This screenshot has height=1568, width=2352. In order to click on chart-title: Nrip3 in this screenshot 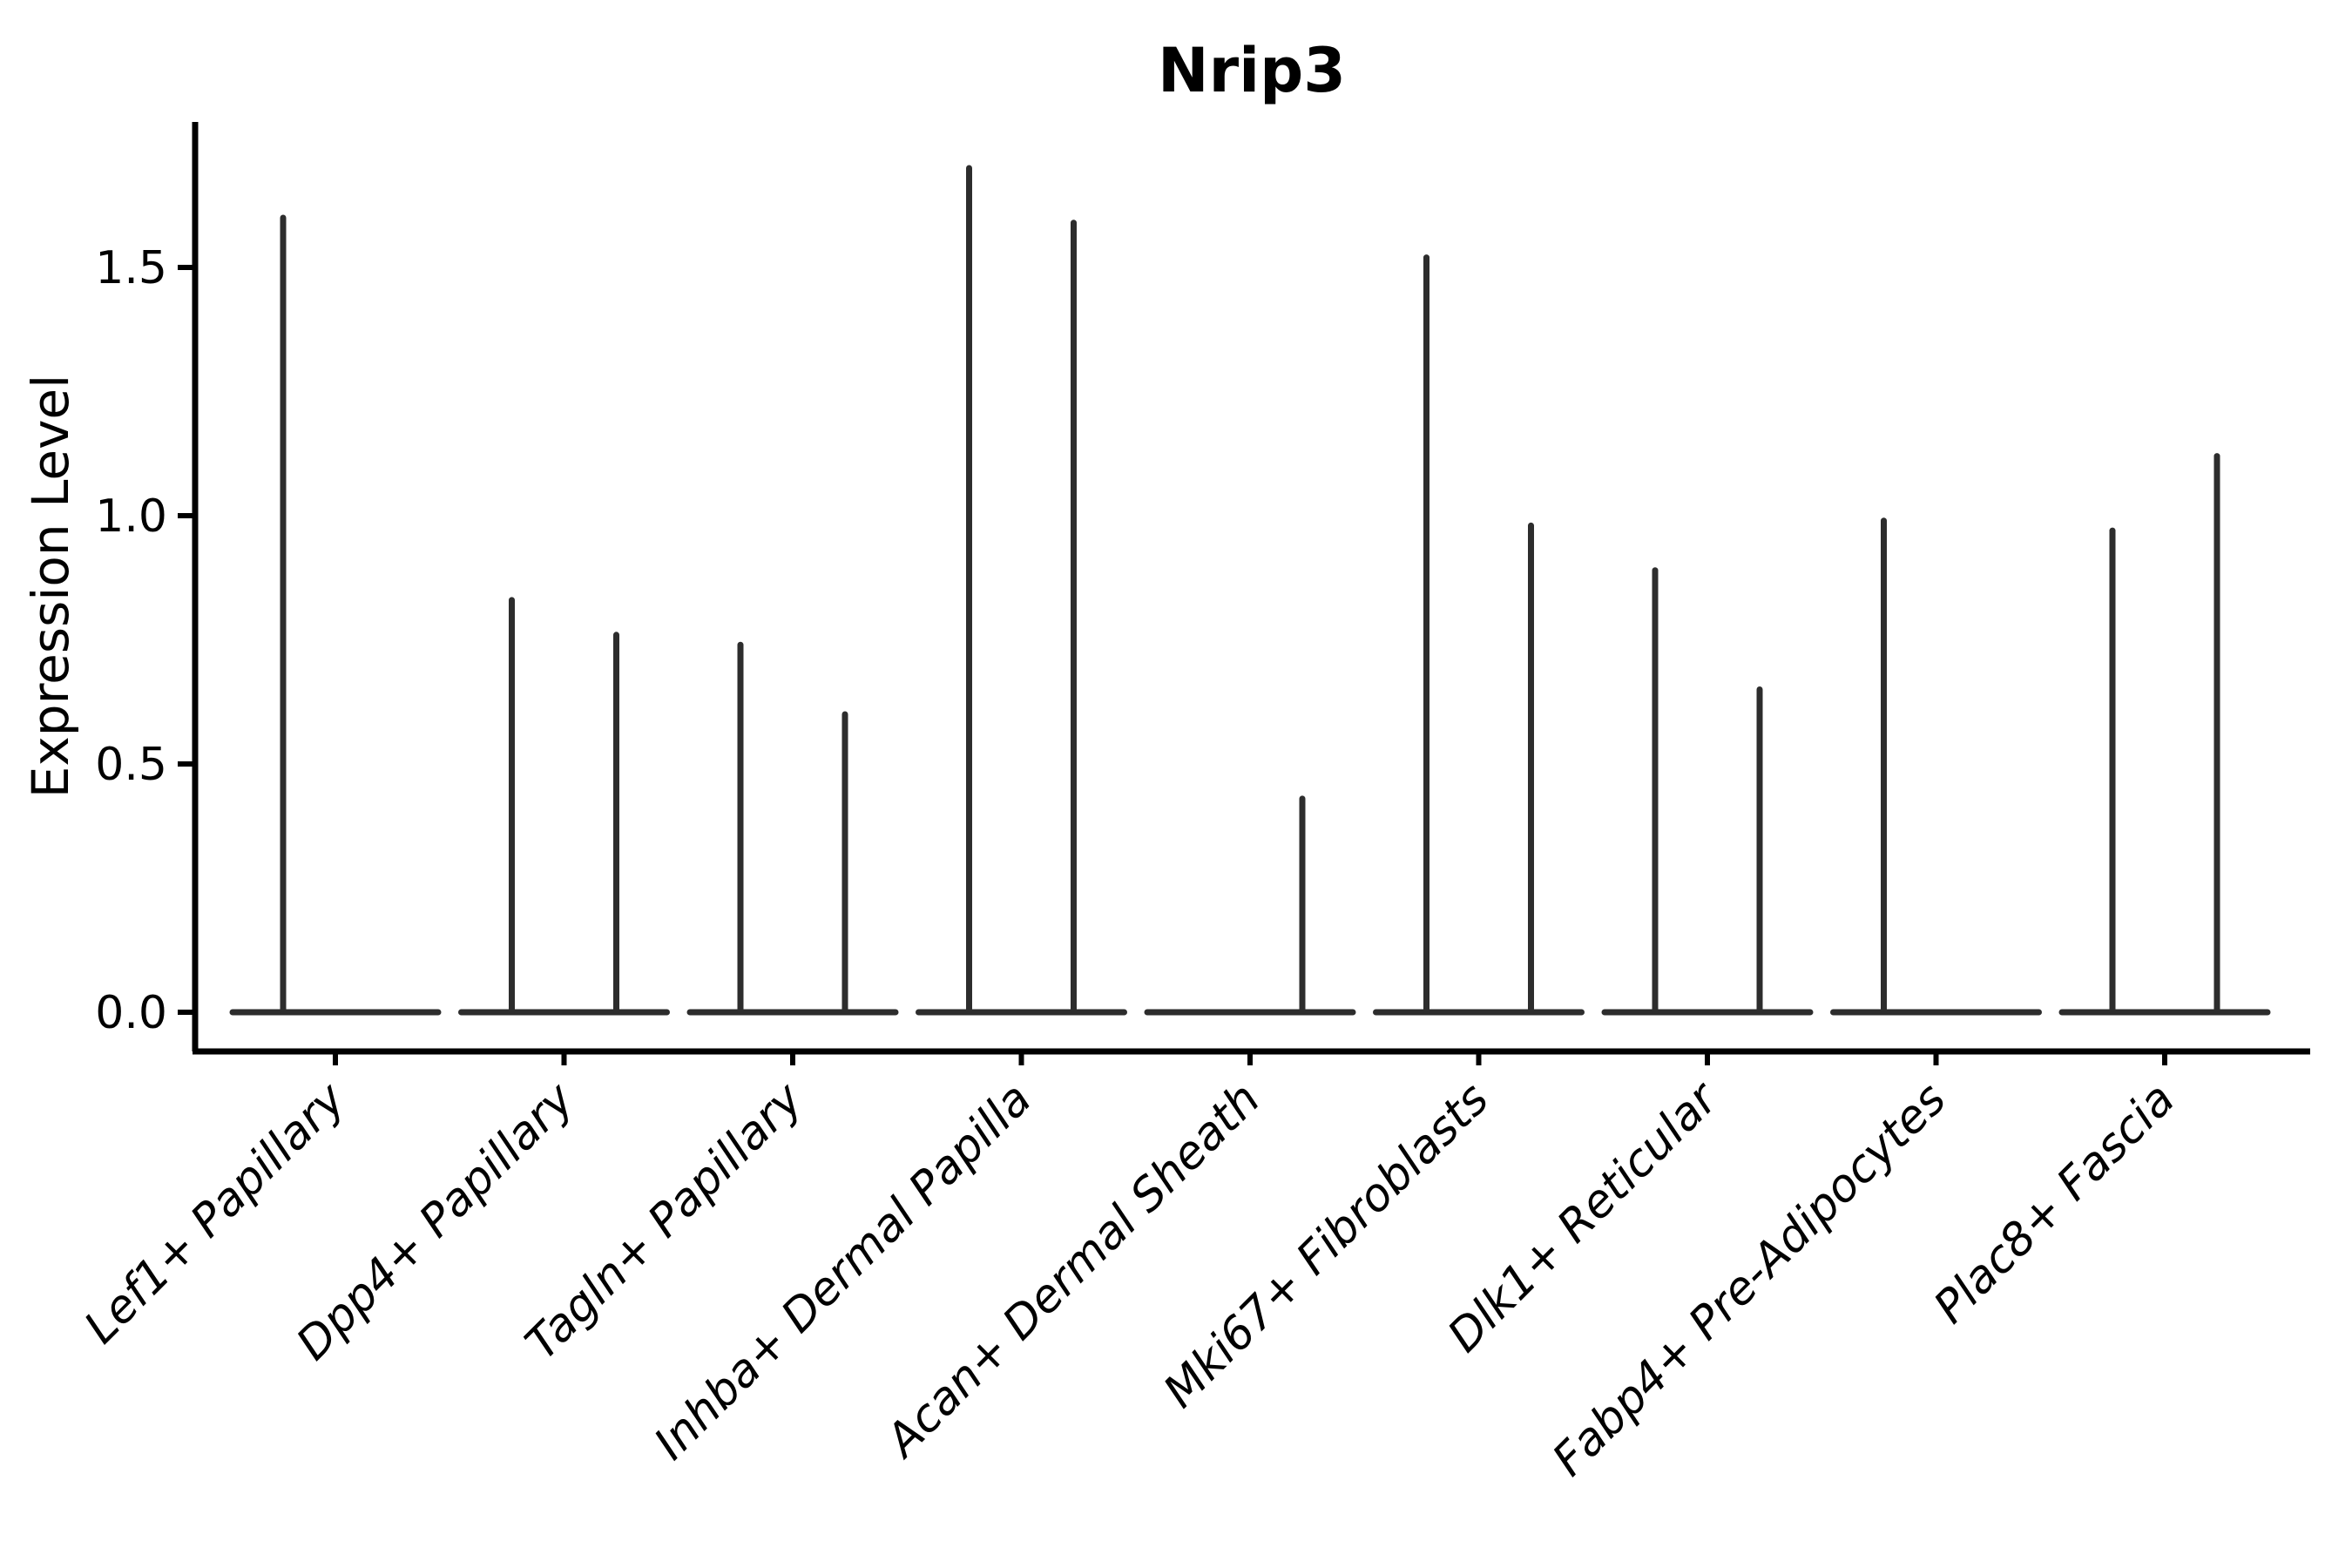, I will do `click(1252, 70)`.